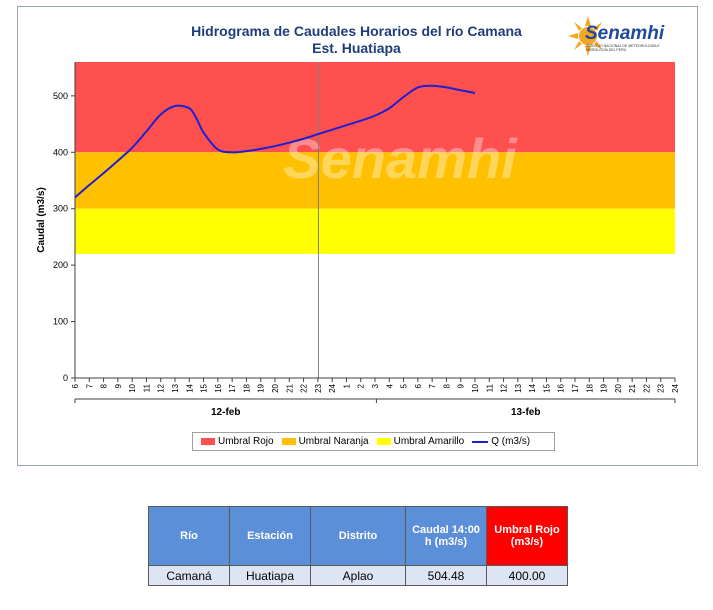  Describe the element at coordinates (346, 385) in the screenshot. I see `x-tick-label: 1` at that location.